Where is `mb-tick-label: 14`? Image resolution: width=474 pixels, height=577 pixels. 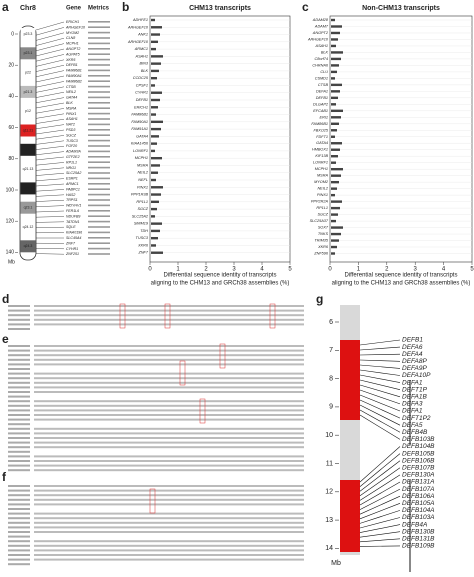
mb-tick-label: 14 is located at coordinates (329, 548).